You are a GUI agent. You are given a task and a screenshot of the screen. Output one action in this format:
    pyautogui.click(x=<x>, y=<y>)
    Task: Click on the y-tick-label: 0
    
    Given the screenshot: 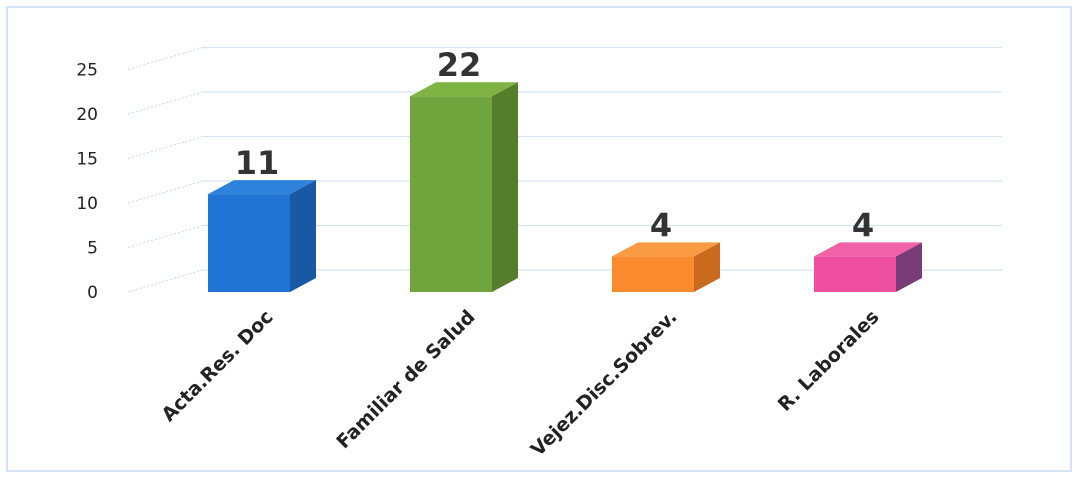 What is the action you would take?
    pyautogui.click(x=92, y=293)
    